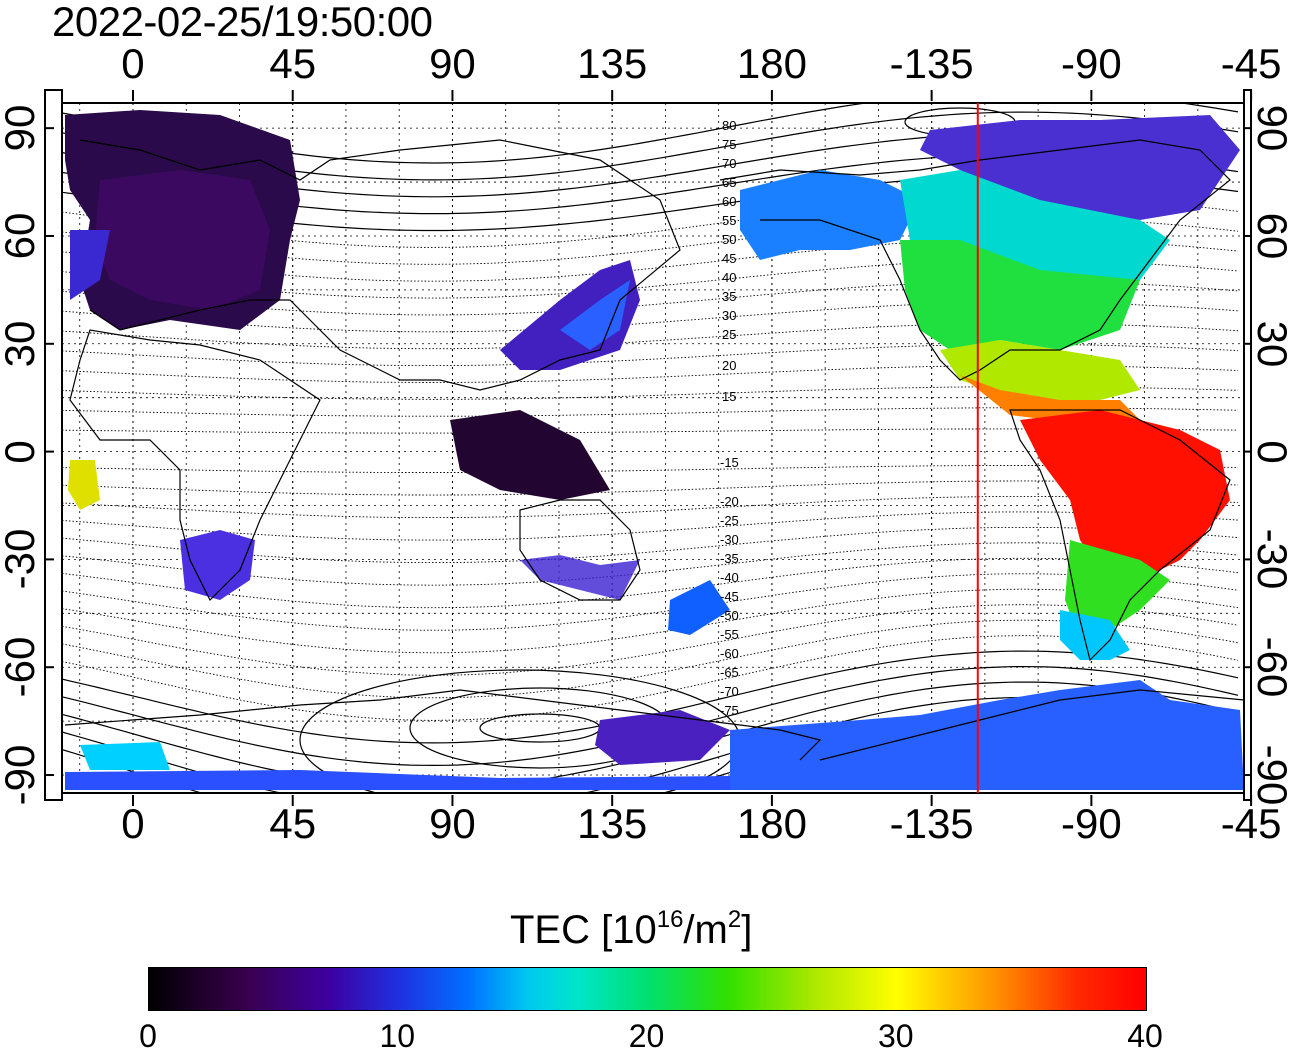 This screenshot has width=1294, height=1057. I want to click on timestamp-title: 2022-02-25/19:50:00, so click(242, 22).